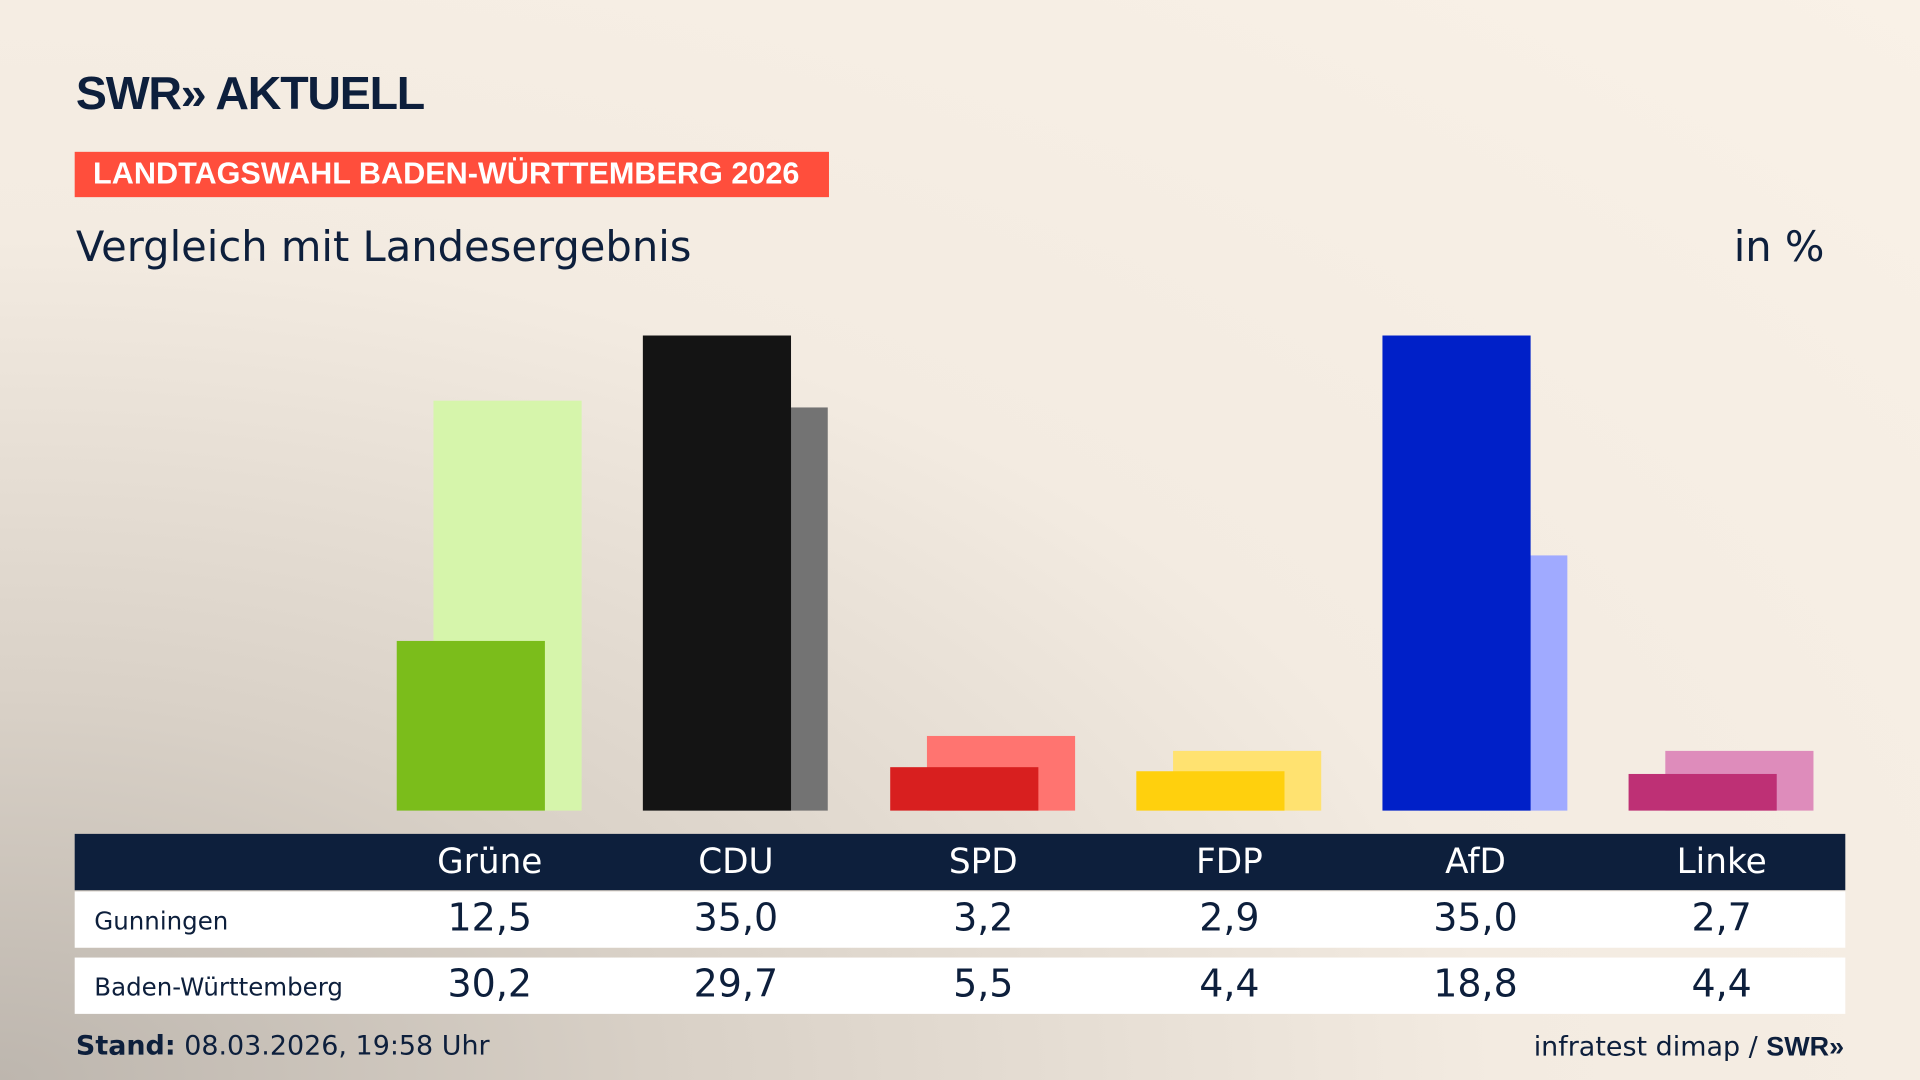 The height and width of the screenshot is (1080, 1920). Describe the element at coordinates (490, 918) in the screenshot. I see `value-cell: 12,5` at that location.